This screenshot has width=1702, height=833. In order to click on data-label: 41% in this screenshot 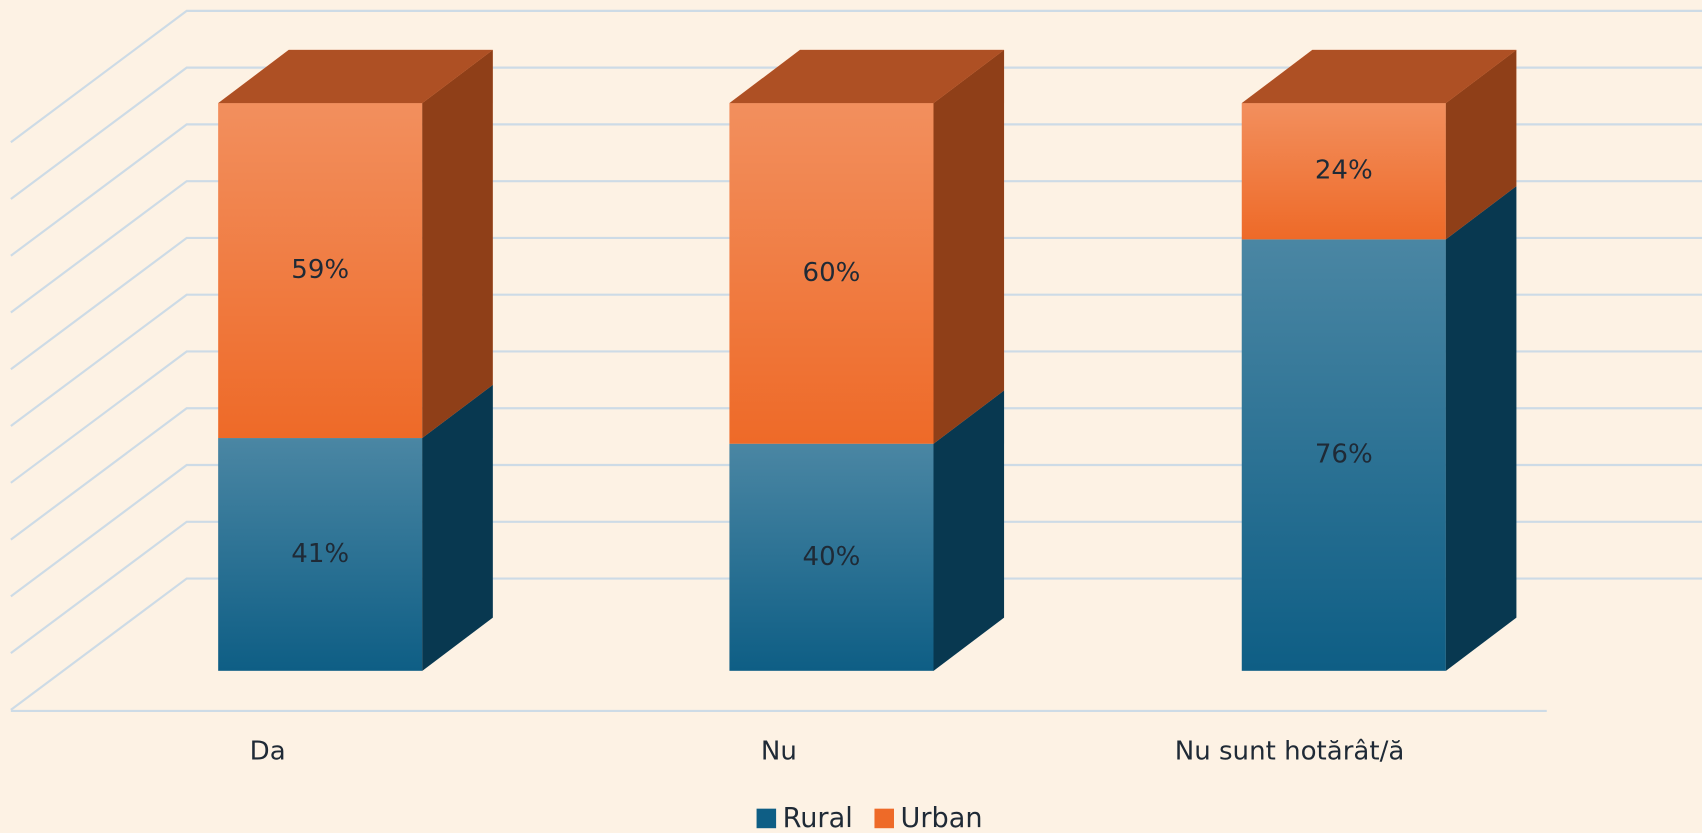, I will do `click(320, 554)`.